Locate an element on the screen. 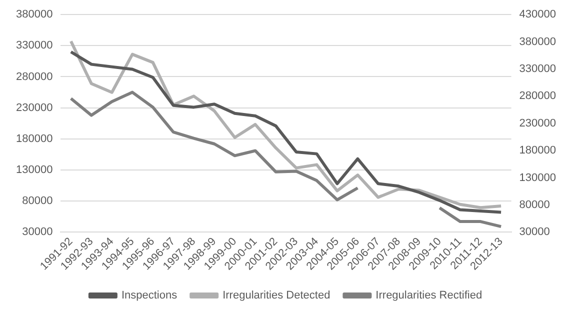 This screenshot has height=315, width=574. legend-label: Irregularities Detected is located at coordinates (276, 296).